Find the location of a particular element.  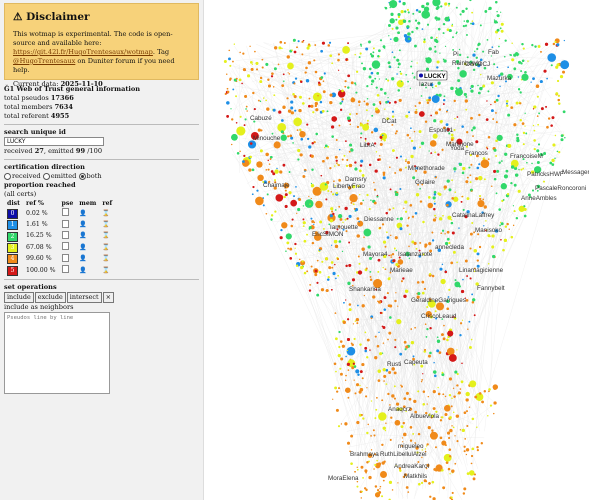

pseudo-label: CriscoLeaud is located at coordinates (439, 316).